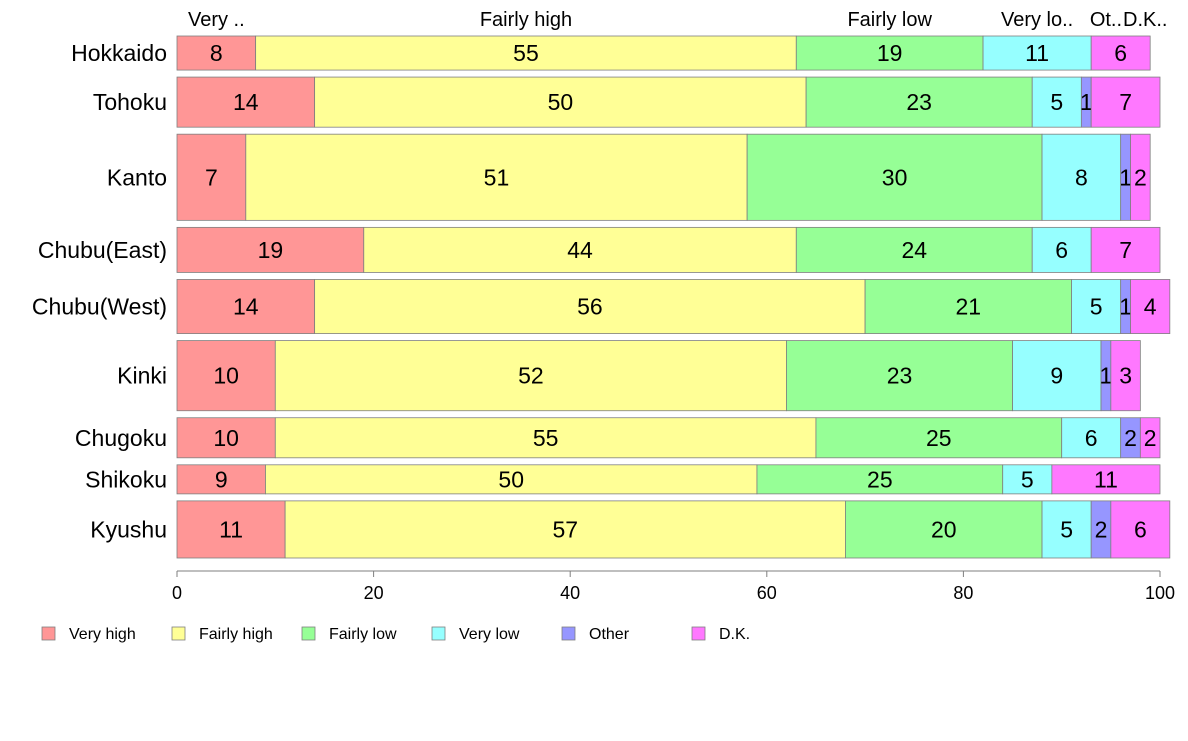 The image size is (1188, 741). Describe the element at coordinates (489, 634) in the screenshot. I see `legend-label: Very low` at that location.